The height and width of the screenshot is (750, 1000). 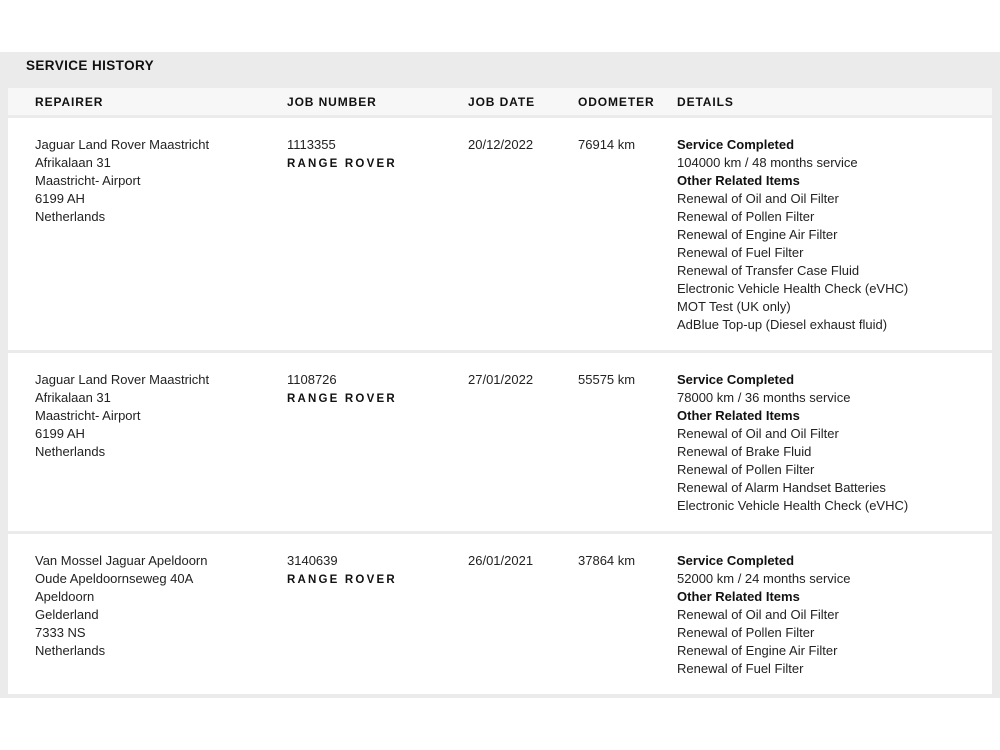 What do you see at coordinates (65, 596) in the screenshot?
I see `repairer-address-line: Apeldoorn` at bounding box center [65, 596].